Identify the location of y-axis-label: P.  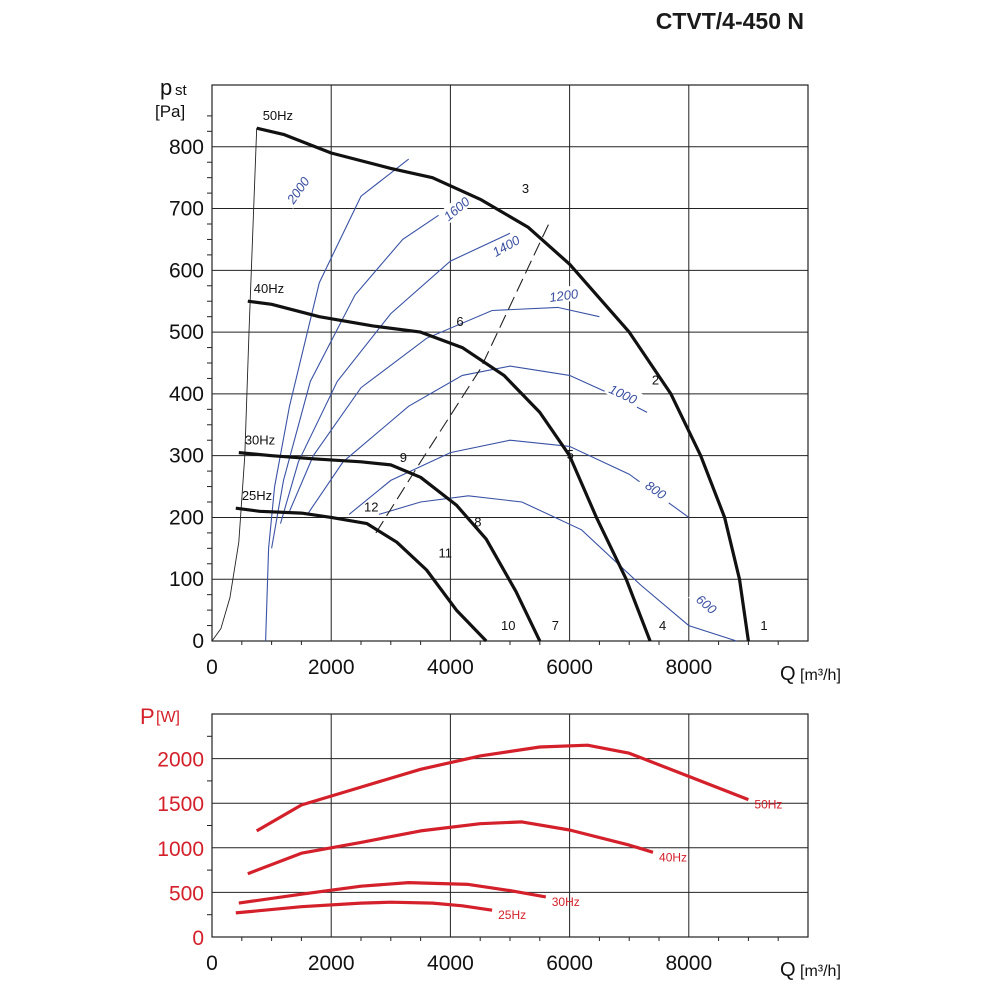
(147, 716).